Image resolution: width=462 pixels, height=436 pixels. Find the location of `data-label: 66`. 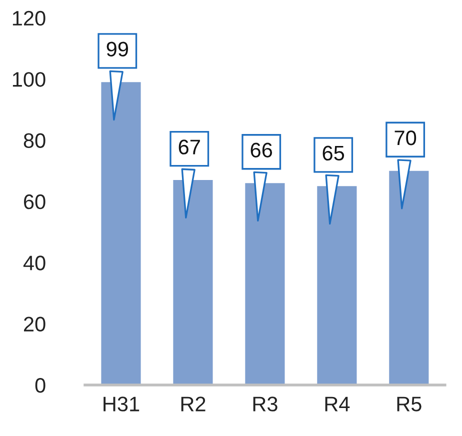

data-label: 66 is located at coordinates (261, 150).